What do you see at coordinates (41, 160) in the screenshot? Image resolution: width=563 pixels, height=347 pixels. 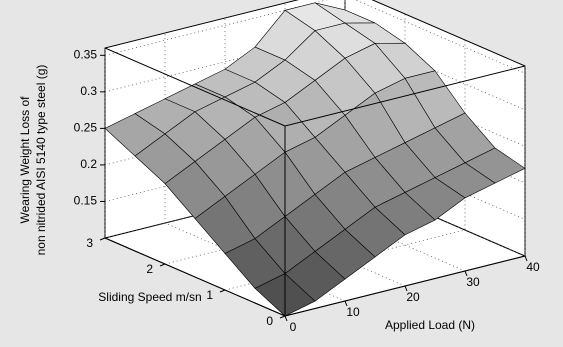 I see `z-axis-label: non nitrided AISI 5140 type steel (g)` at bounding box center [41, 160].